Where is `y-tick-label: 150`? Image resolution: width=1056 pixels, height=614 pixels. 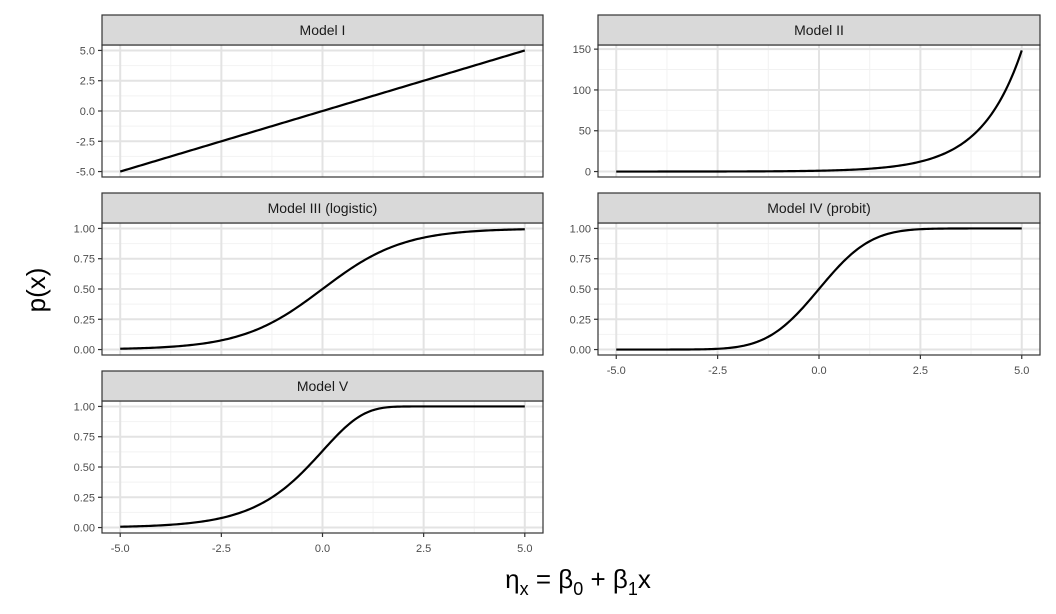
y-tick-label: 150 is located at coordinates (582, 50).